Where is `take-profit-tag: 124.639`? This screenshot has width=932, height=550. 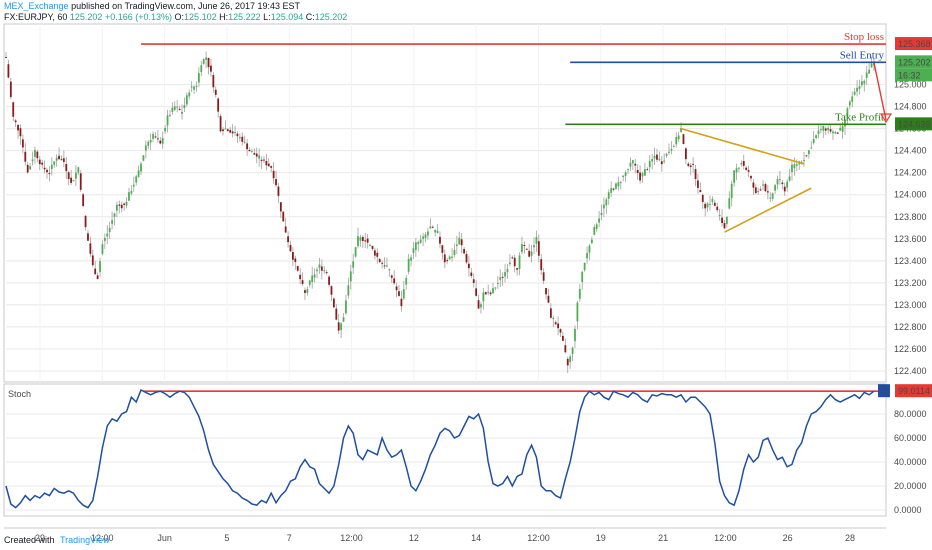 take-profit-tag: 124.639 is located at coordinates (914, 124).